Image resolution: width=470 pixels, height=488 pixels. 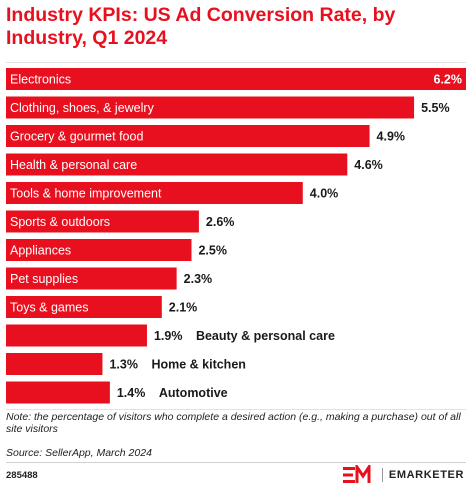 What do you see at coordinates (54, 364) in the screenshot?
I see `bar-home-kitchen` at bounding box center [54, 364].